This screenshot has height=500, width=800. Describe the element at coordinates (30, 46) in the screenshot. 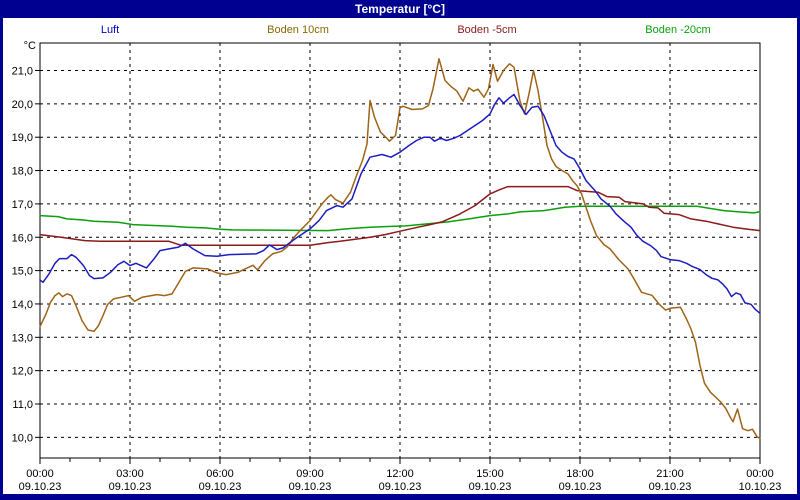

I see `y-axis-unit-label: °C` at that location.